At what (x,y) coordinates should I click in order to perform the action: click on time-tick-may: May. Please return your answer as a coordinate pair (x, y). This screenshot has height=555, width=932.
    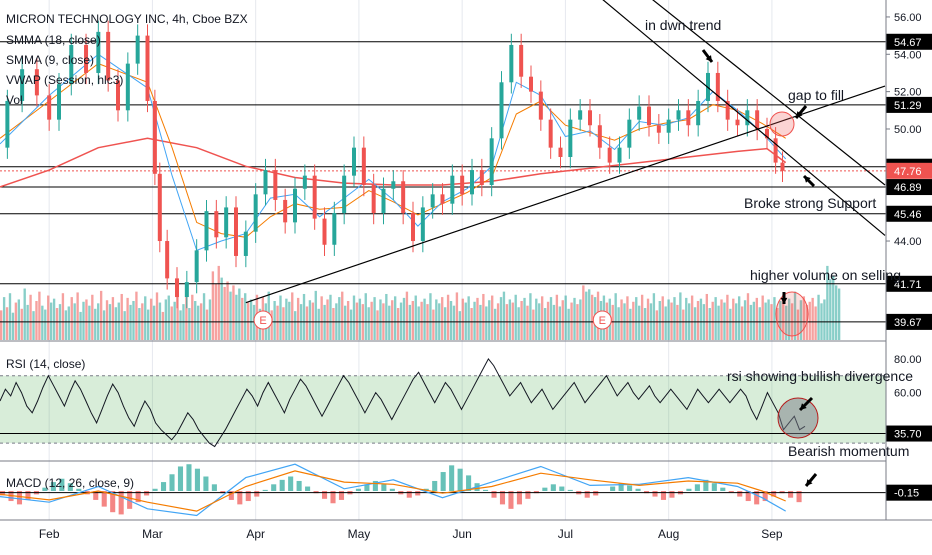
    Looking at the image, I should click on (359, 534).